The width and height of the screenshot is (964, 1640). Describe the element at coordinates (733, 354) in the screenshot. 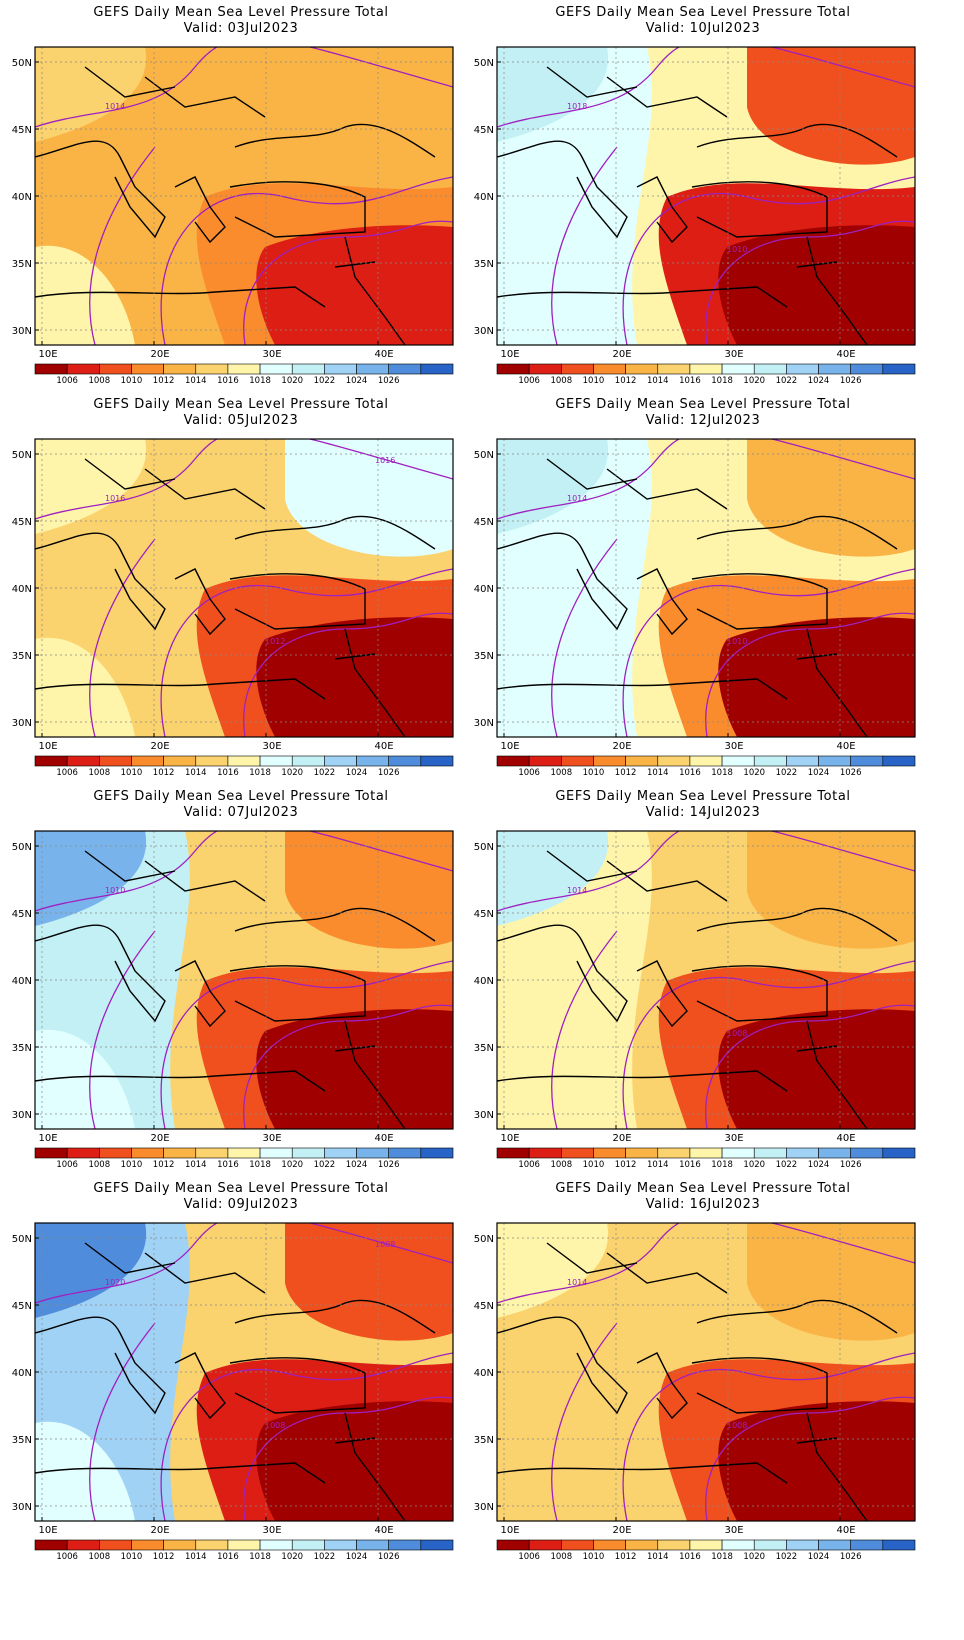

I see `longitude-label: 30E` at that location.